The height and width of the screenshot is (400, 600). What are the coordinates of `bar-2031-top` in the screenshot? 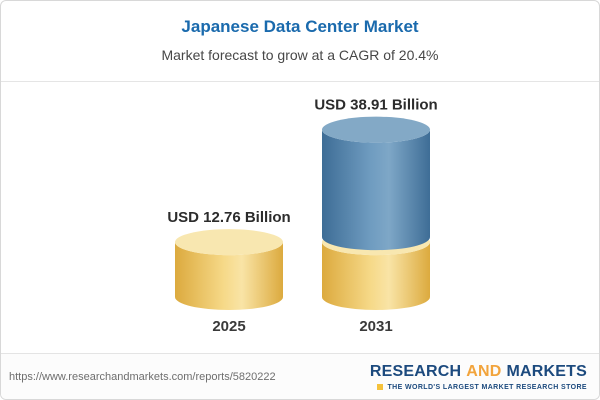 It's located at (376, 129).